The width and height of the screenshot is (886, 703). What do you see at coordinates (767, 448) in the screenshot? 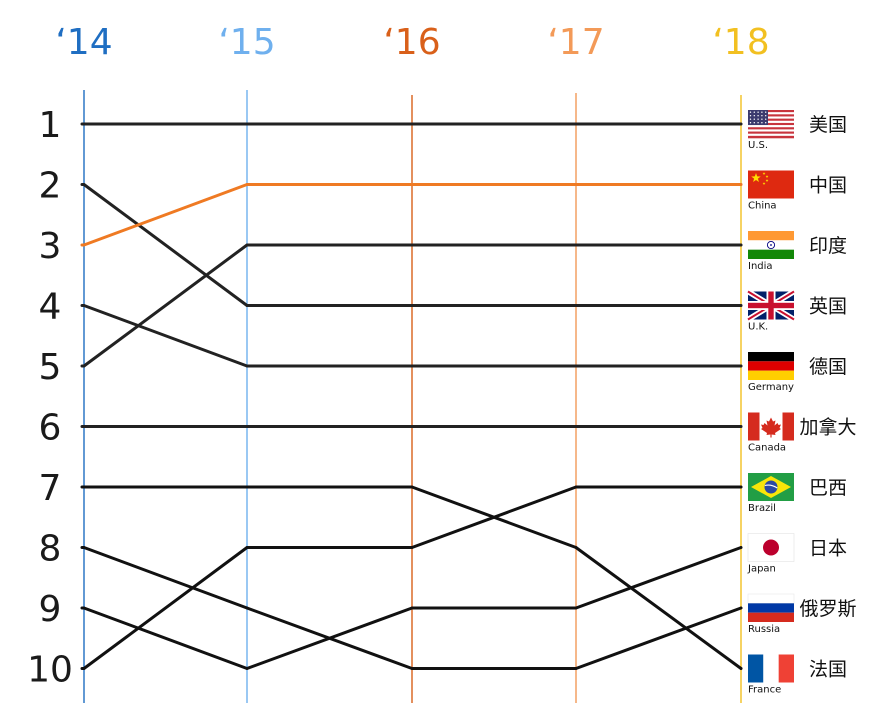
I see `flag-caption: Canada` at bounding box center [767, 448].